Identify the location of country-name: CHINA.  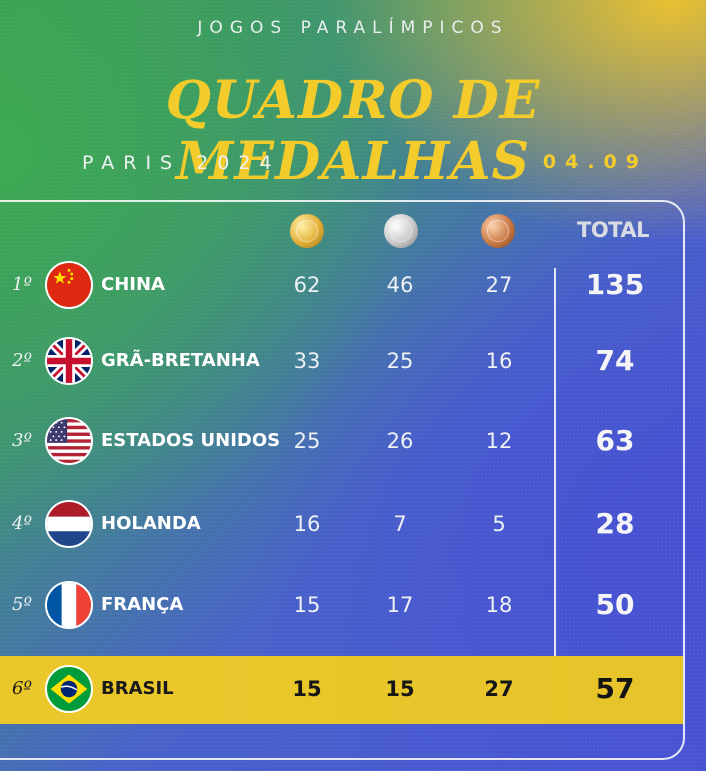
(133, 284).